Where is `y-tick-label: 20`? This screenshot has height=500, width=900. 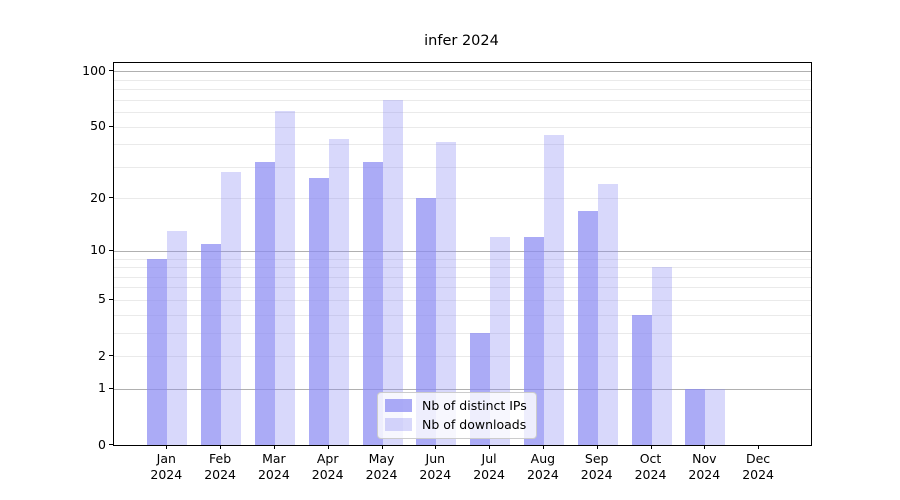 y-tick-label: 20 is located at coordinates (98, 197).